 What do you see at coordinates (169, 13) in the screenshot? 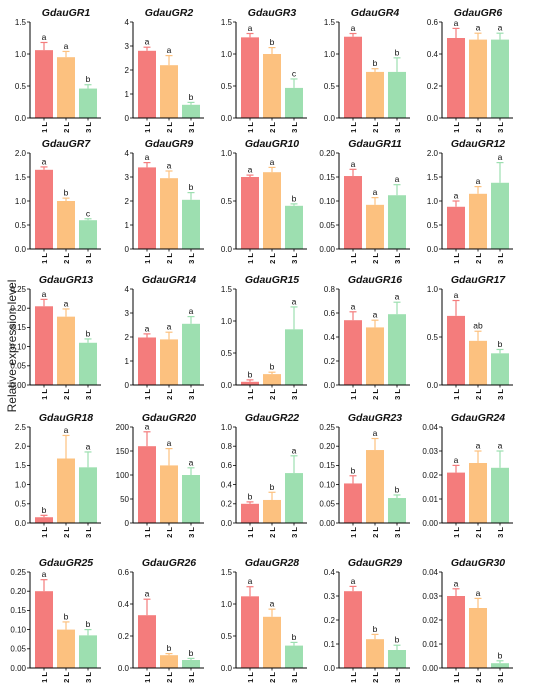
I see `chart-title: GdauGR2` at bounding box center [169, 13].